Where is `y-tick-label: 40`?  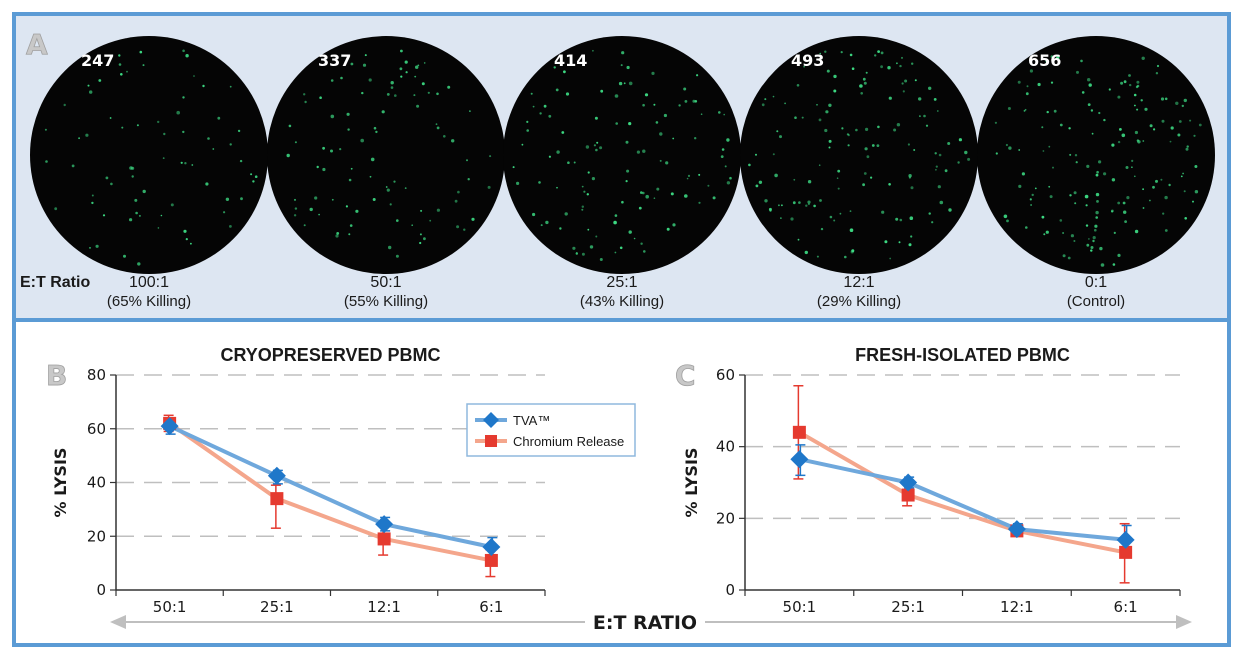 y-tick-label: 40 is located at coordinates (96, 483).